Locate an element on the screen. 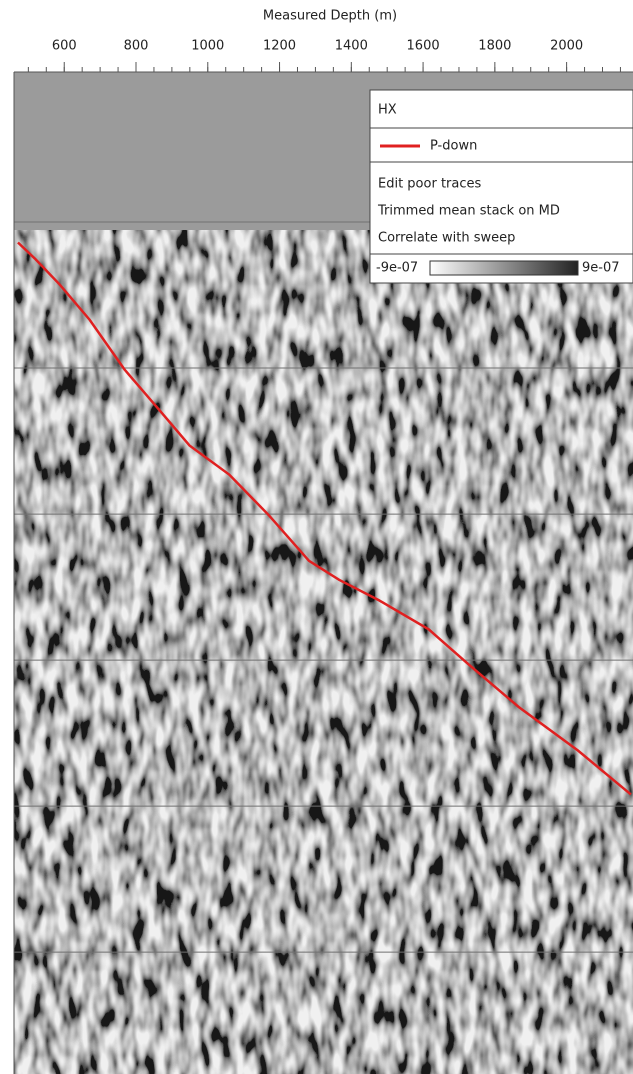 This screenshot has width=633, height=1074. x-tick-label: 800 is located at coordinates (136, 46).